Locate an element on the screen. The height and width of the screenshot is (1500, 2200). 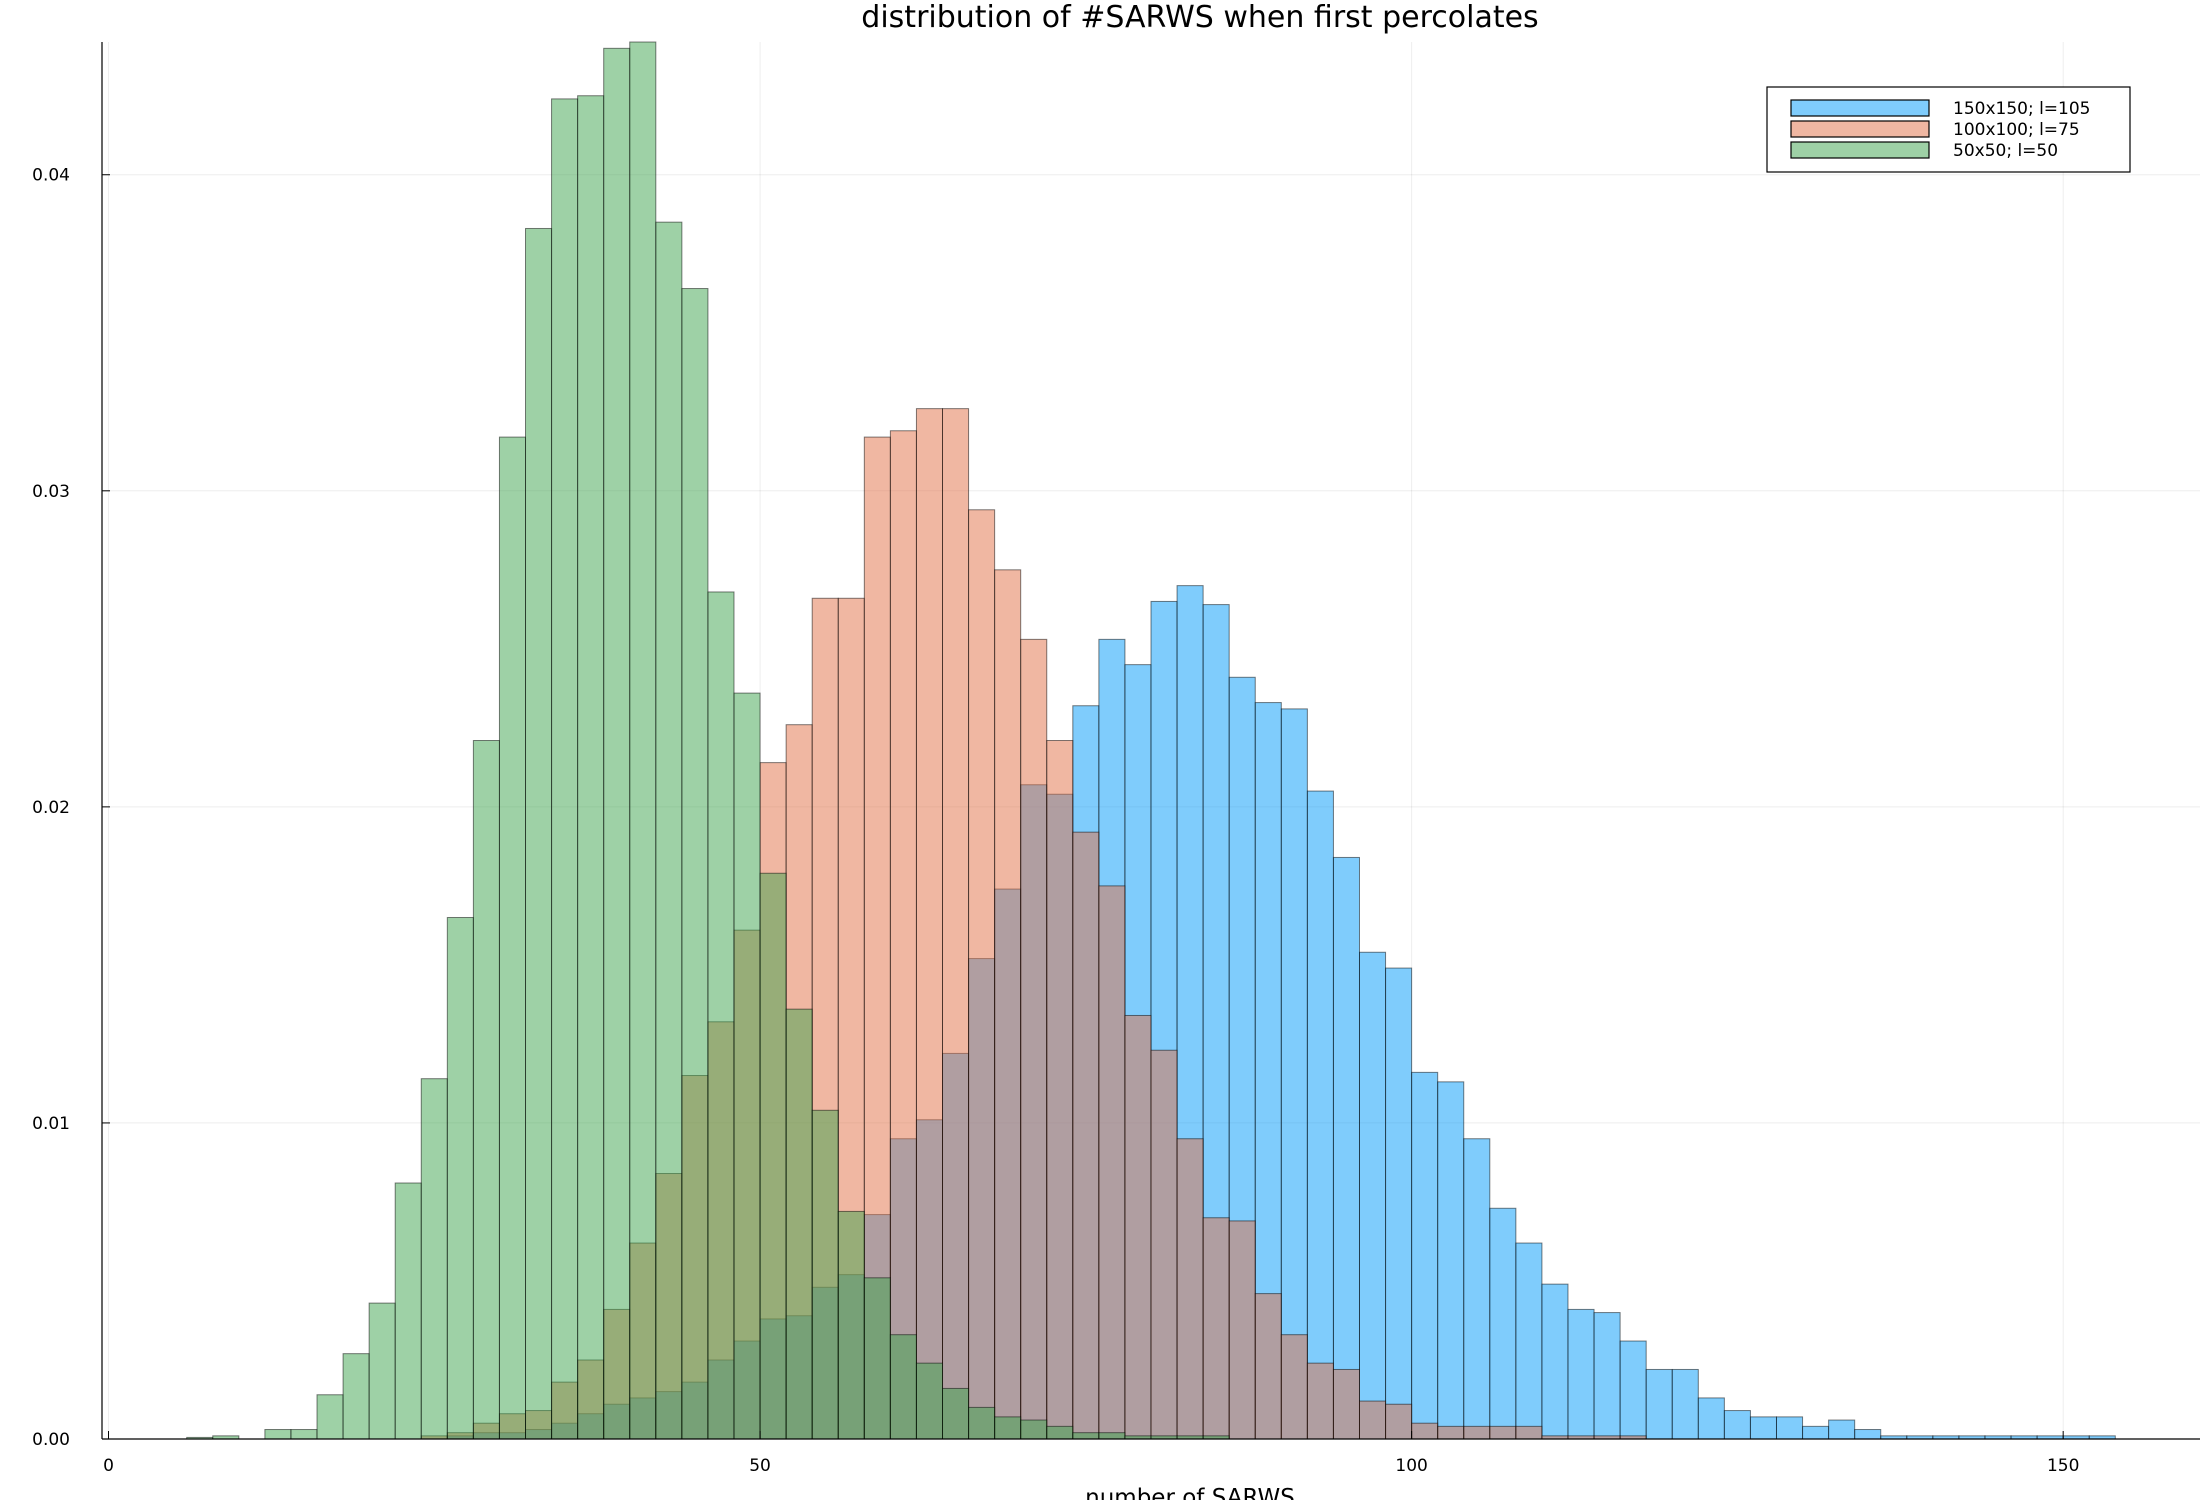
x-tick-label: 100 is located at coordinates (1411, 1466).